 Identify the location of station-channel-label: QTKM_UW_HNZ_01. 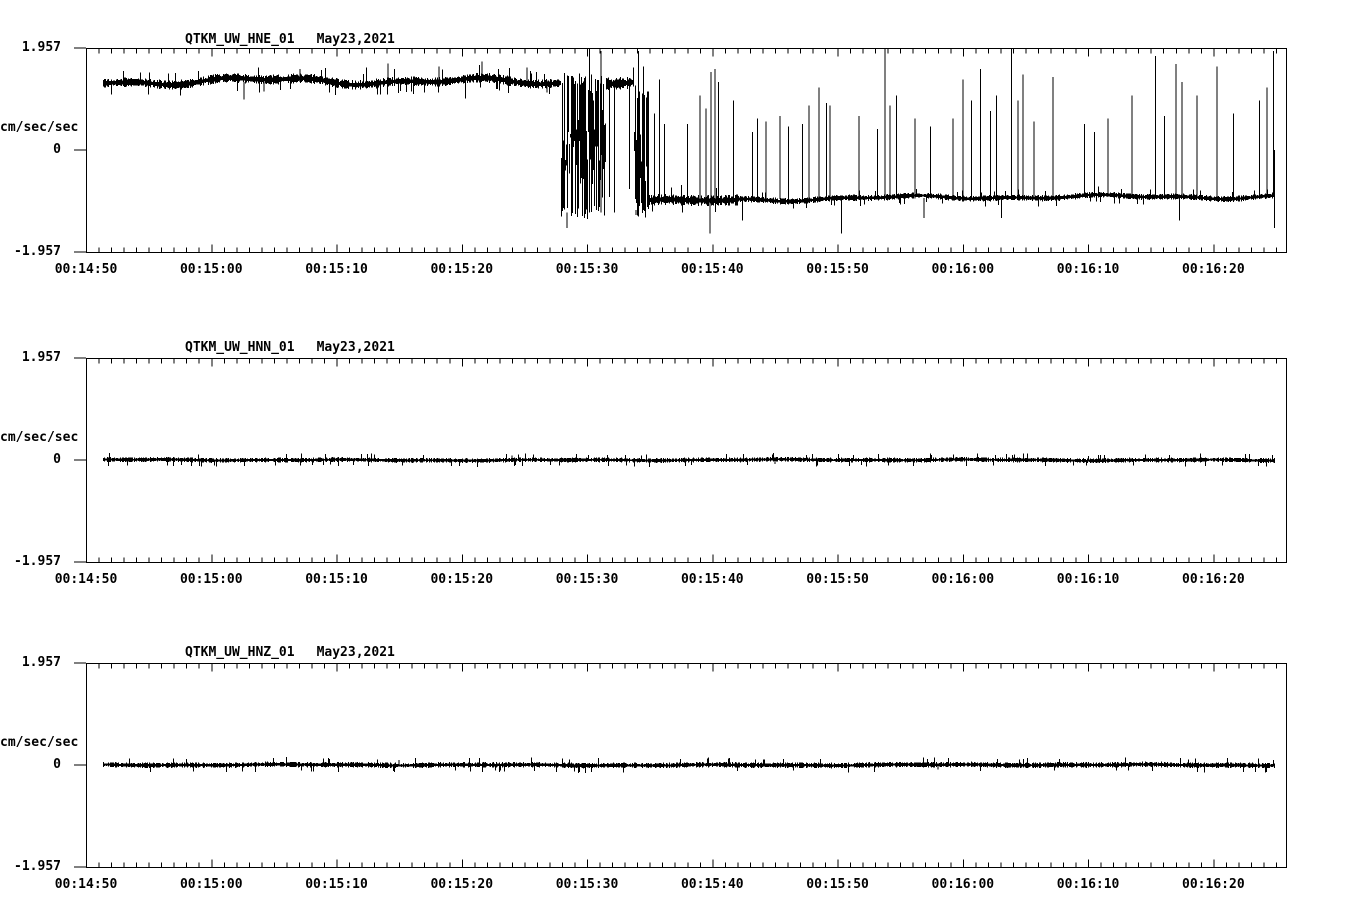
(240, 652).